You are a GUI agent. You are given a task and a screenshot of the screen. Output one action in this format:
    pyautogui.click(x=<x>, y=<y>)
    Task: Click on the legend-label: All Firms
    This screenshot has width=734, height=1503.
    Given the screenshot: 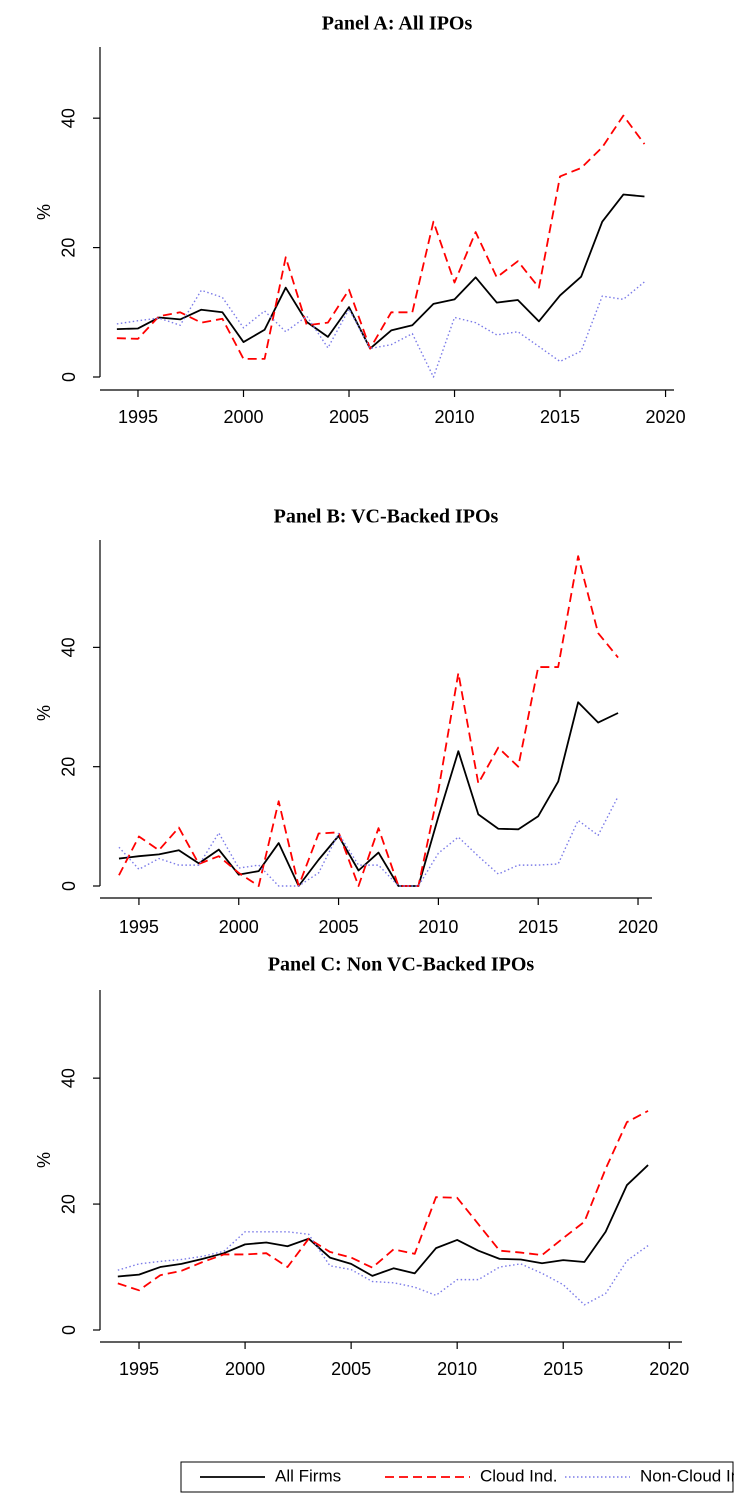 What is the action you would take?
    pyautogui.click(x=308, y=1475)
    